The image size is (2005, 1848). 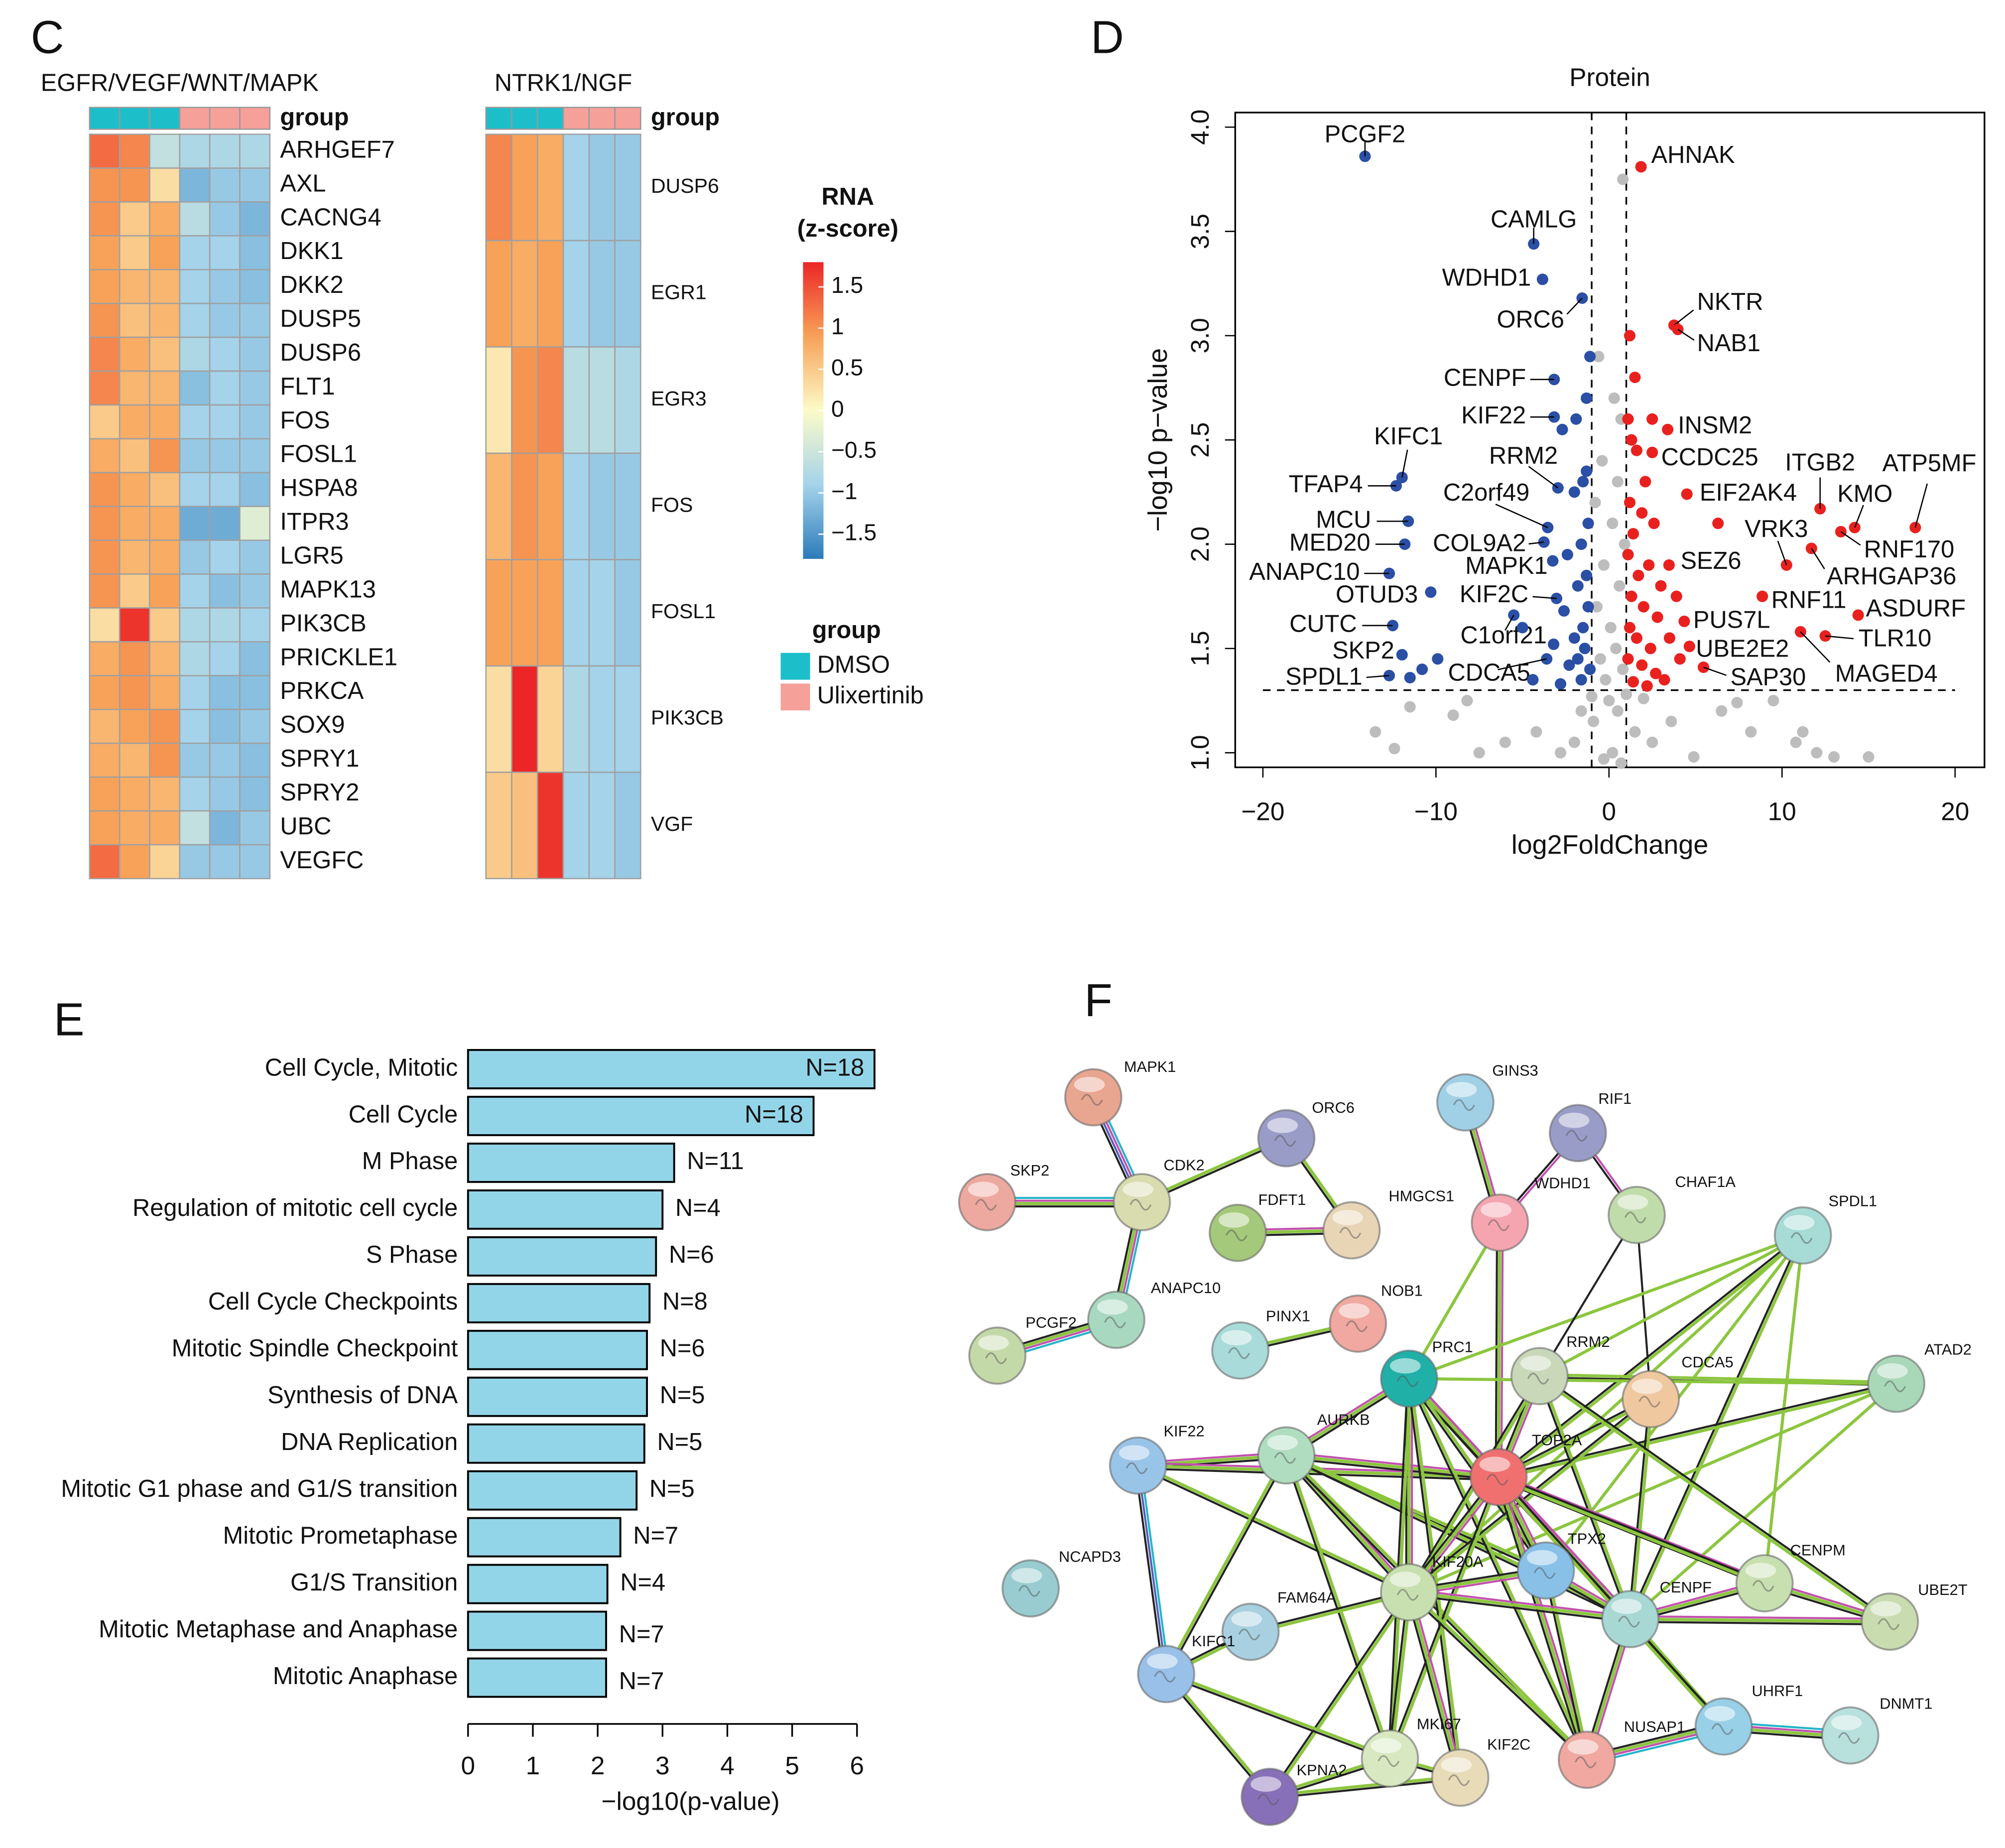 What do you see at coordinates (1333, 1108) in the screenshot?
I see `node-label: ORC6` at bounding box center [1333, 1108].